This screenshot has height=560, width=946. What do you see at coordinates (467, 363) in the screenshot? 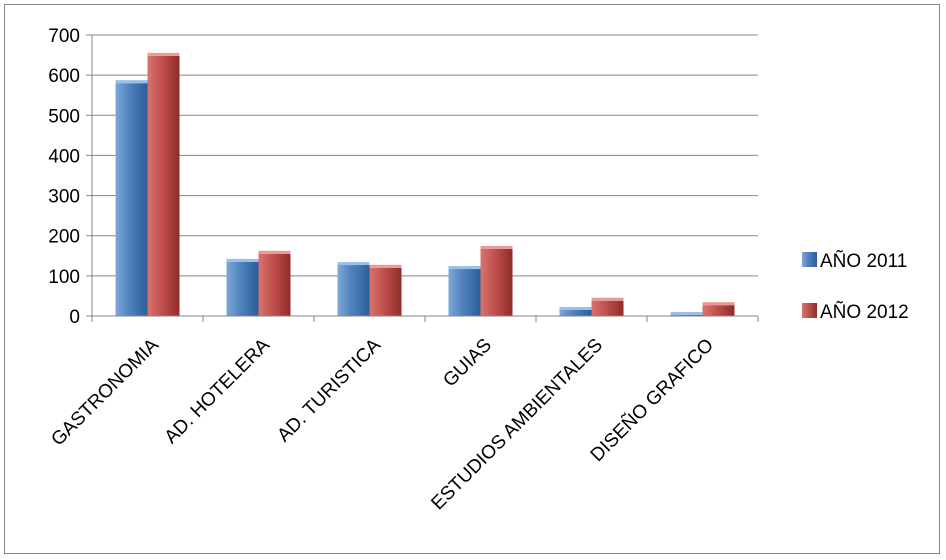
I see `x-tick-label: GUIAS` at bounding box center [467, 363].